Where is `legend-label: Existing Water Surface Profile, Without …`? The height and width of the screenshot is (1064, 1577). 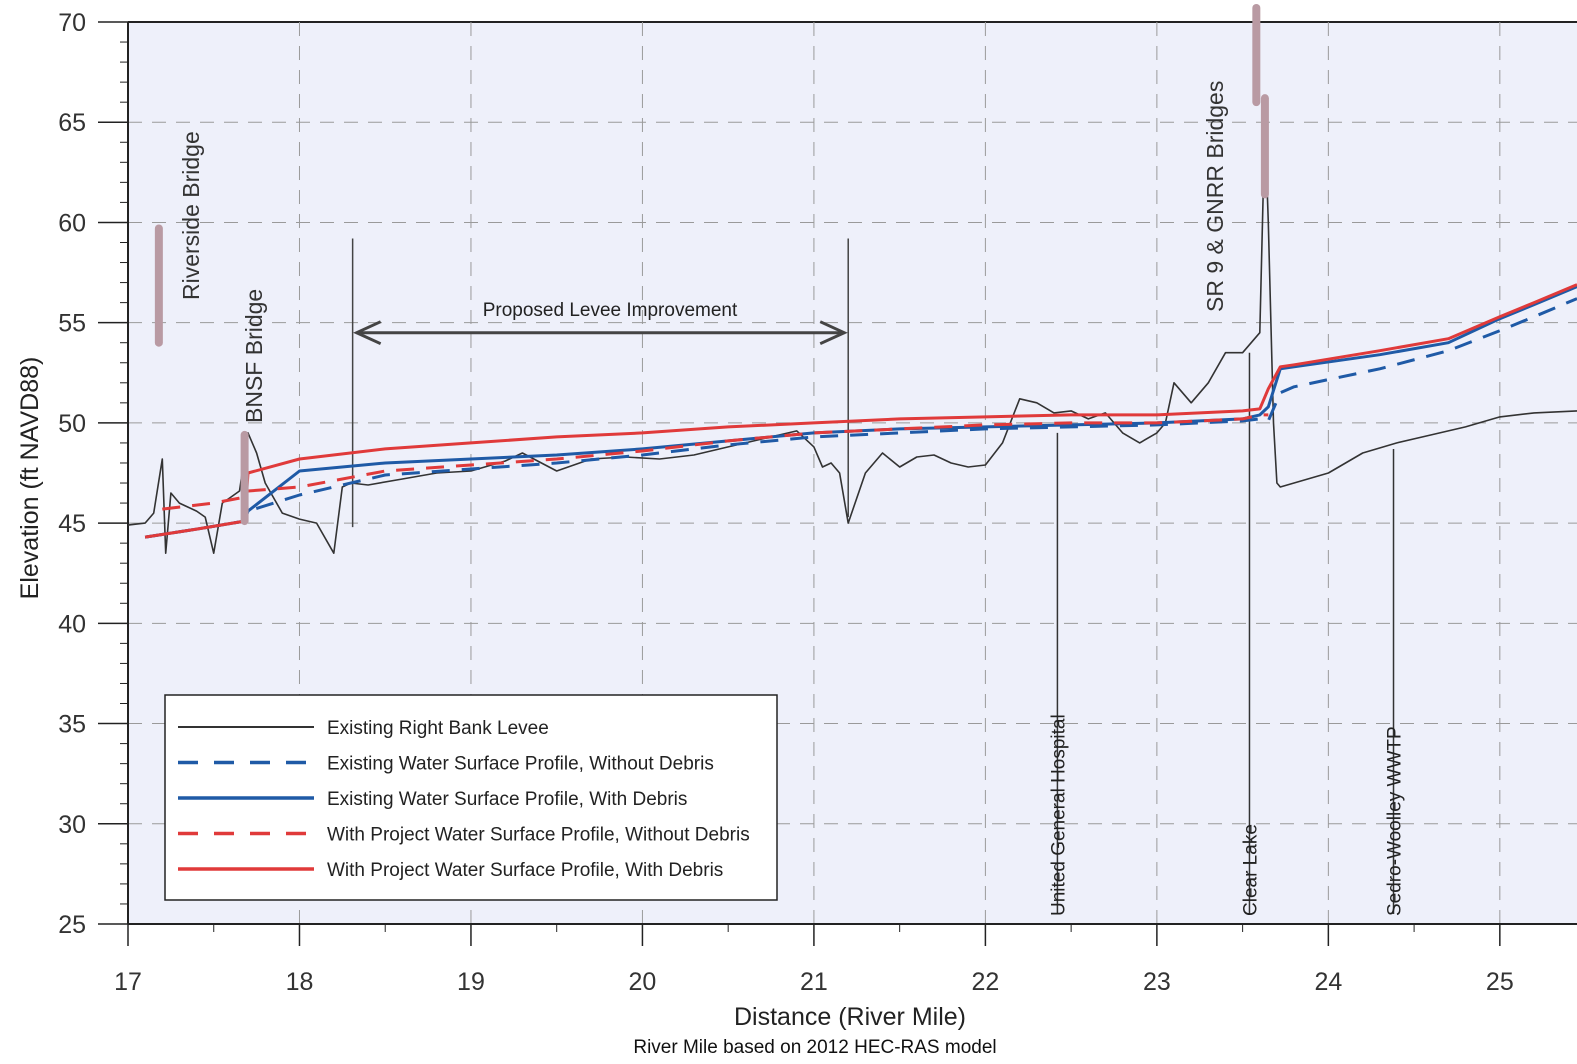 legend-label: Existing Water Surface Profile, Without … is located at coordinates (520, 764).